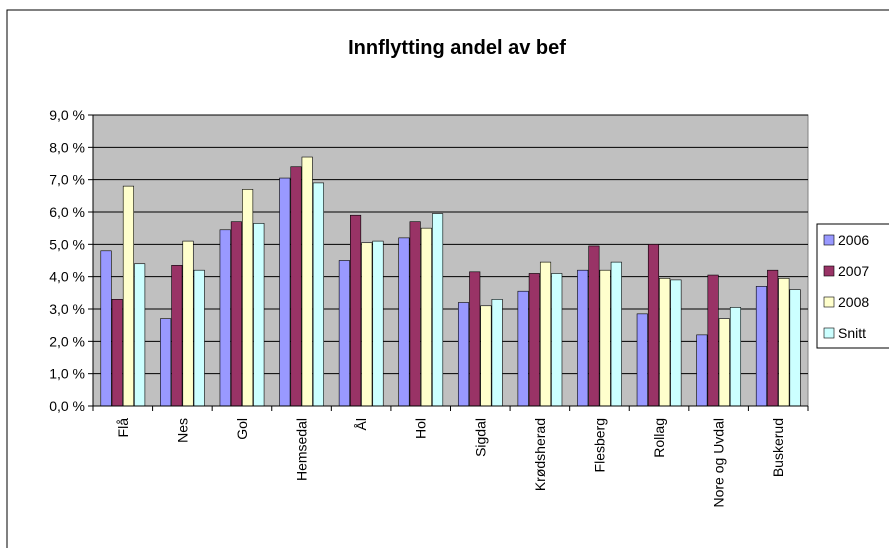 The width and height of the screenshot is (889, 548). What do you see at coordinates (421, 428) in the screenshot?
I see `x-tick-label: Hol` at bounding box center [421, 428].